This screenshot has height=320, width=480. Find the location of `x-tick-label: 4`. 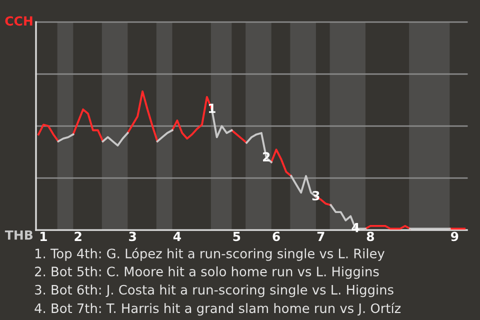

x-tick-label: 4 is located at coordinates (177, 236).